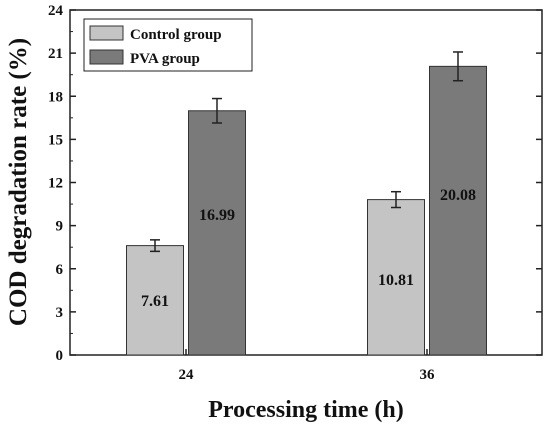 The height and width of the screenshot is (428, 550). I want to click on x-axis: 24 36, so click(307, 366).